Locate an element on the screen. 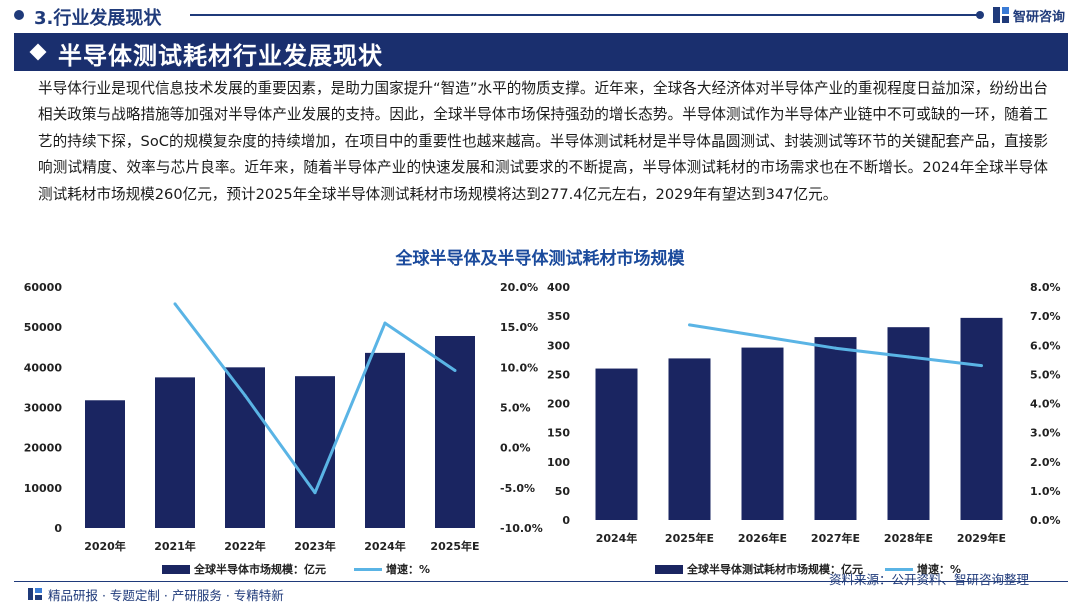 Image resolution: width=1080 pixels, height=604 pixels. header-divider is located at coordinates (585, 15).